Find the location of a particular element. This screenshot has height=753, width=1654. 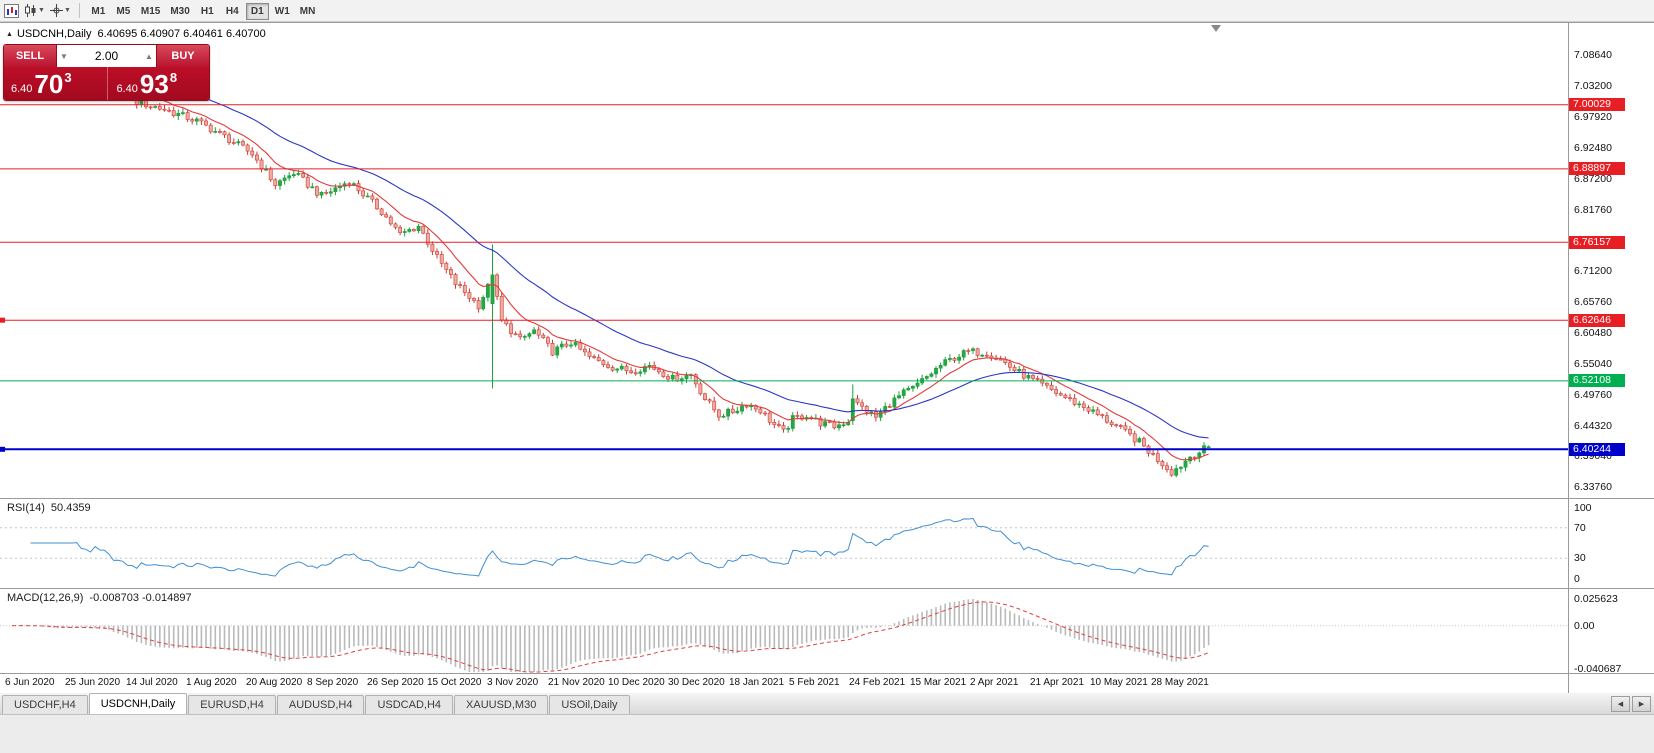

rsi-panel: RSI(14) 50.4359 is located at coordinates (827, 543).